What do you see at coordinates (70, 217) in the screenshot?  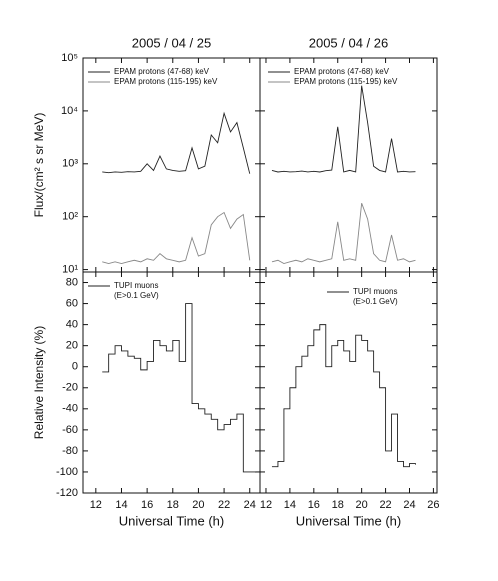 I see `y-tick-label: 10²` at bounding box center [70, 217].